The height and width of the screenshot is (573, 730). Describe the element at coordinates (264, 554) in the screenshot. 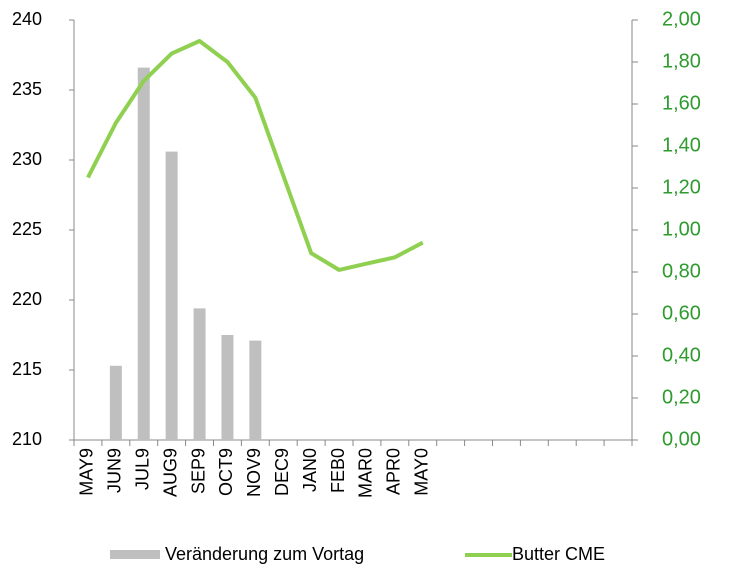

I see `legend-label: Veränderung zum Vortag` at that location.